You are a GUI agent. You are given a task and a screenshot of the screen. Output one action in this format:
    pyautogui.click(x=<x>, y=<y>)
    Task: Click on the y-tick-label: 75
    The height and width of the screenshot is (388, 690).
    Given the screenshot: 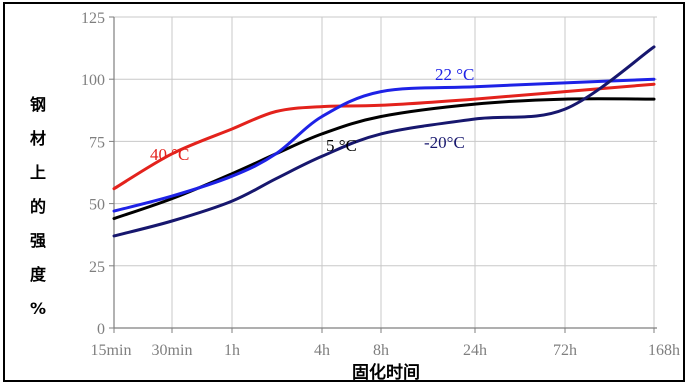 What is the action you would take?
    pyautogui.click(x=97, y=142)
    